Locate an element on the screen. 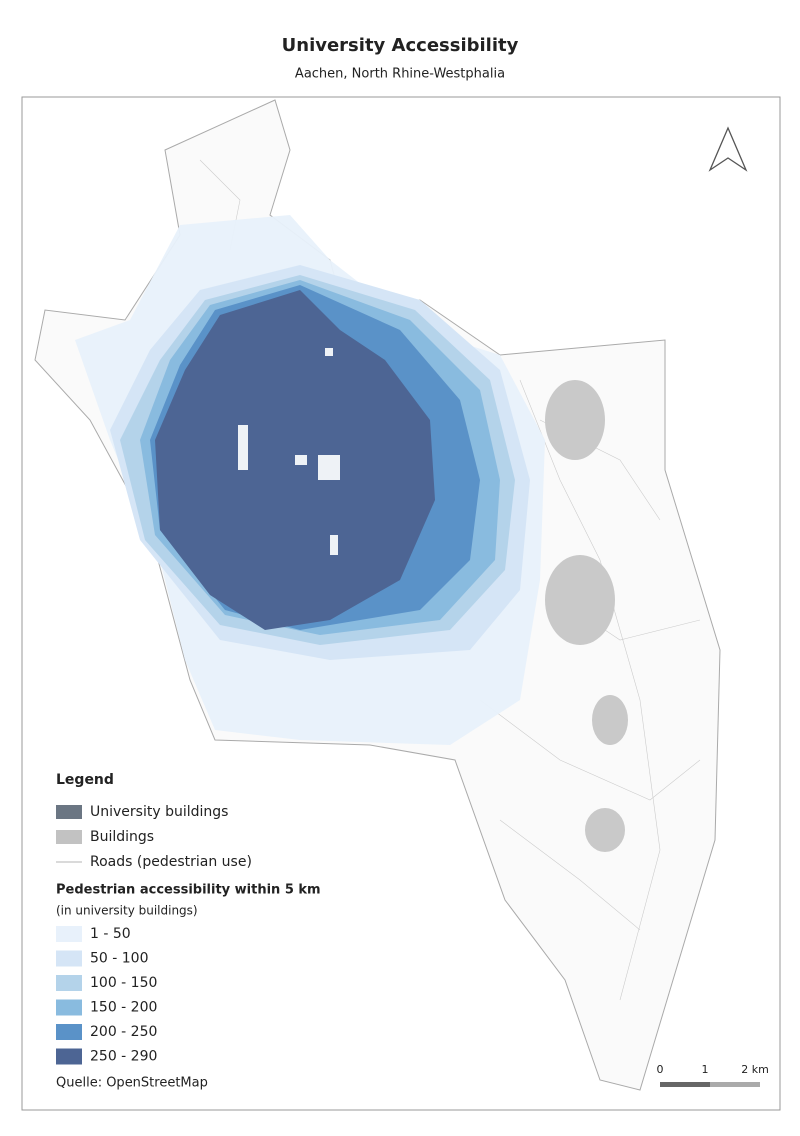 The image size is (800, 1136). subtitle: Aachen, North Rhine-Westphalia is located at coordinates (400, 74).